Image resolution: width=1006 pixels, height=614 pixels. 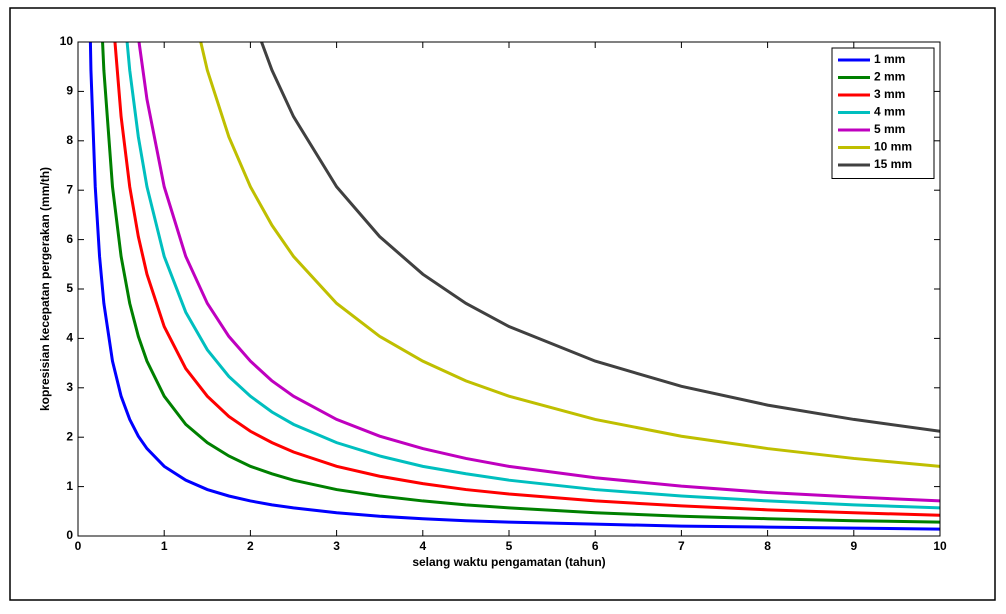 I want to click on x-tick-label: 1, so click(x=164, y=546).